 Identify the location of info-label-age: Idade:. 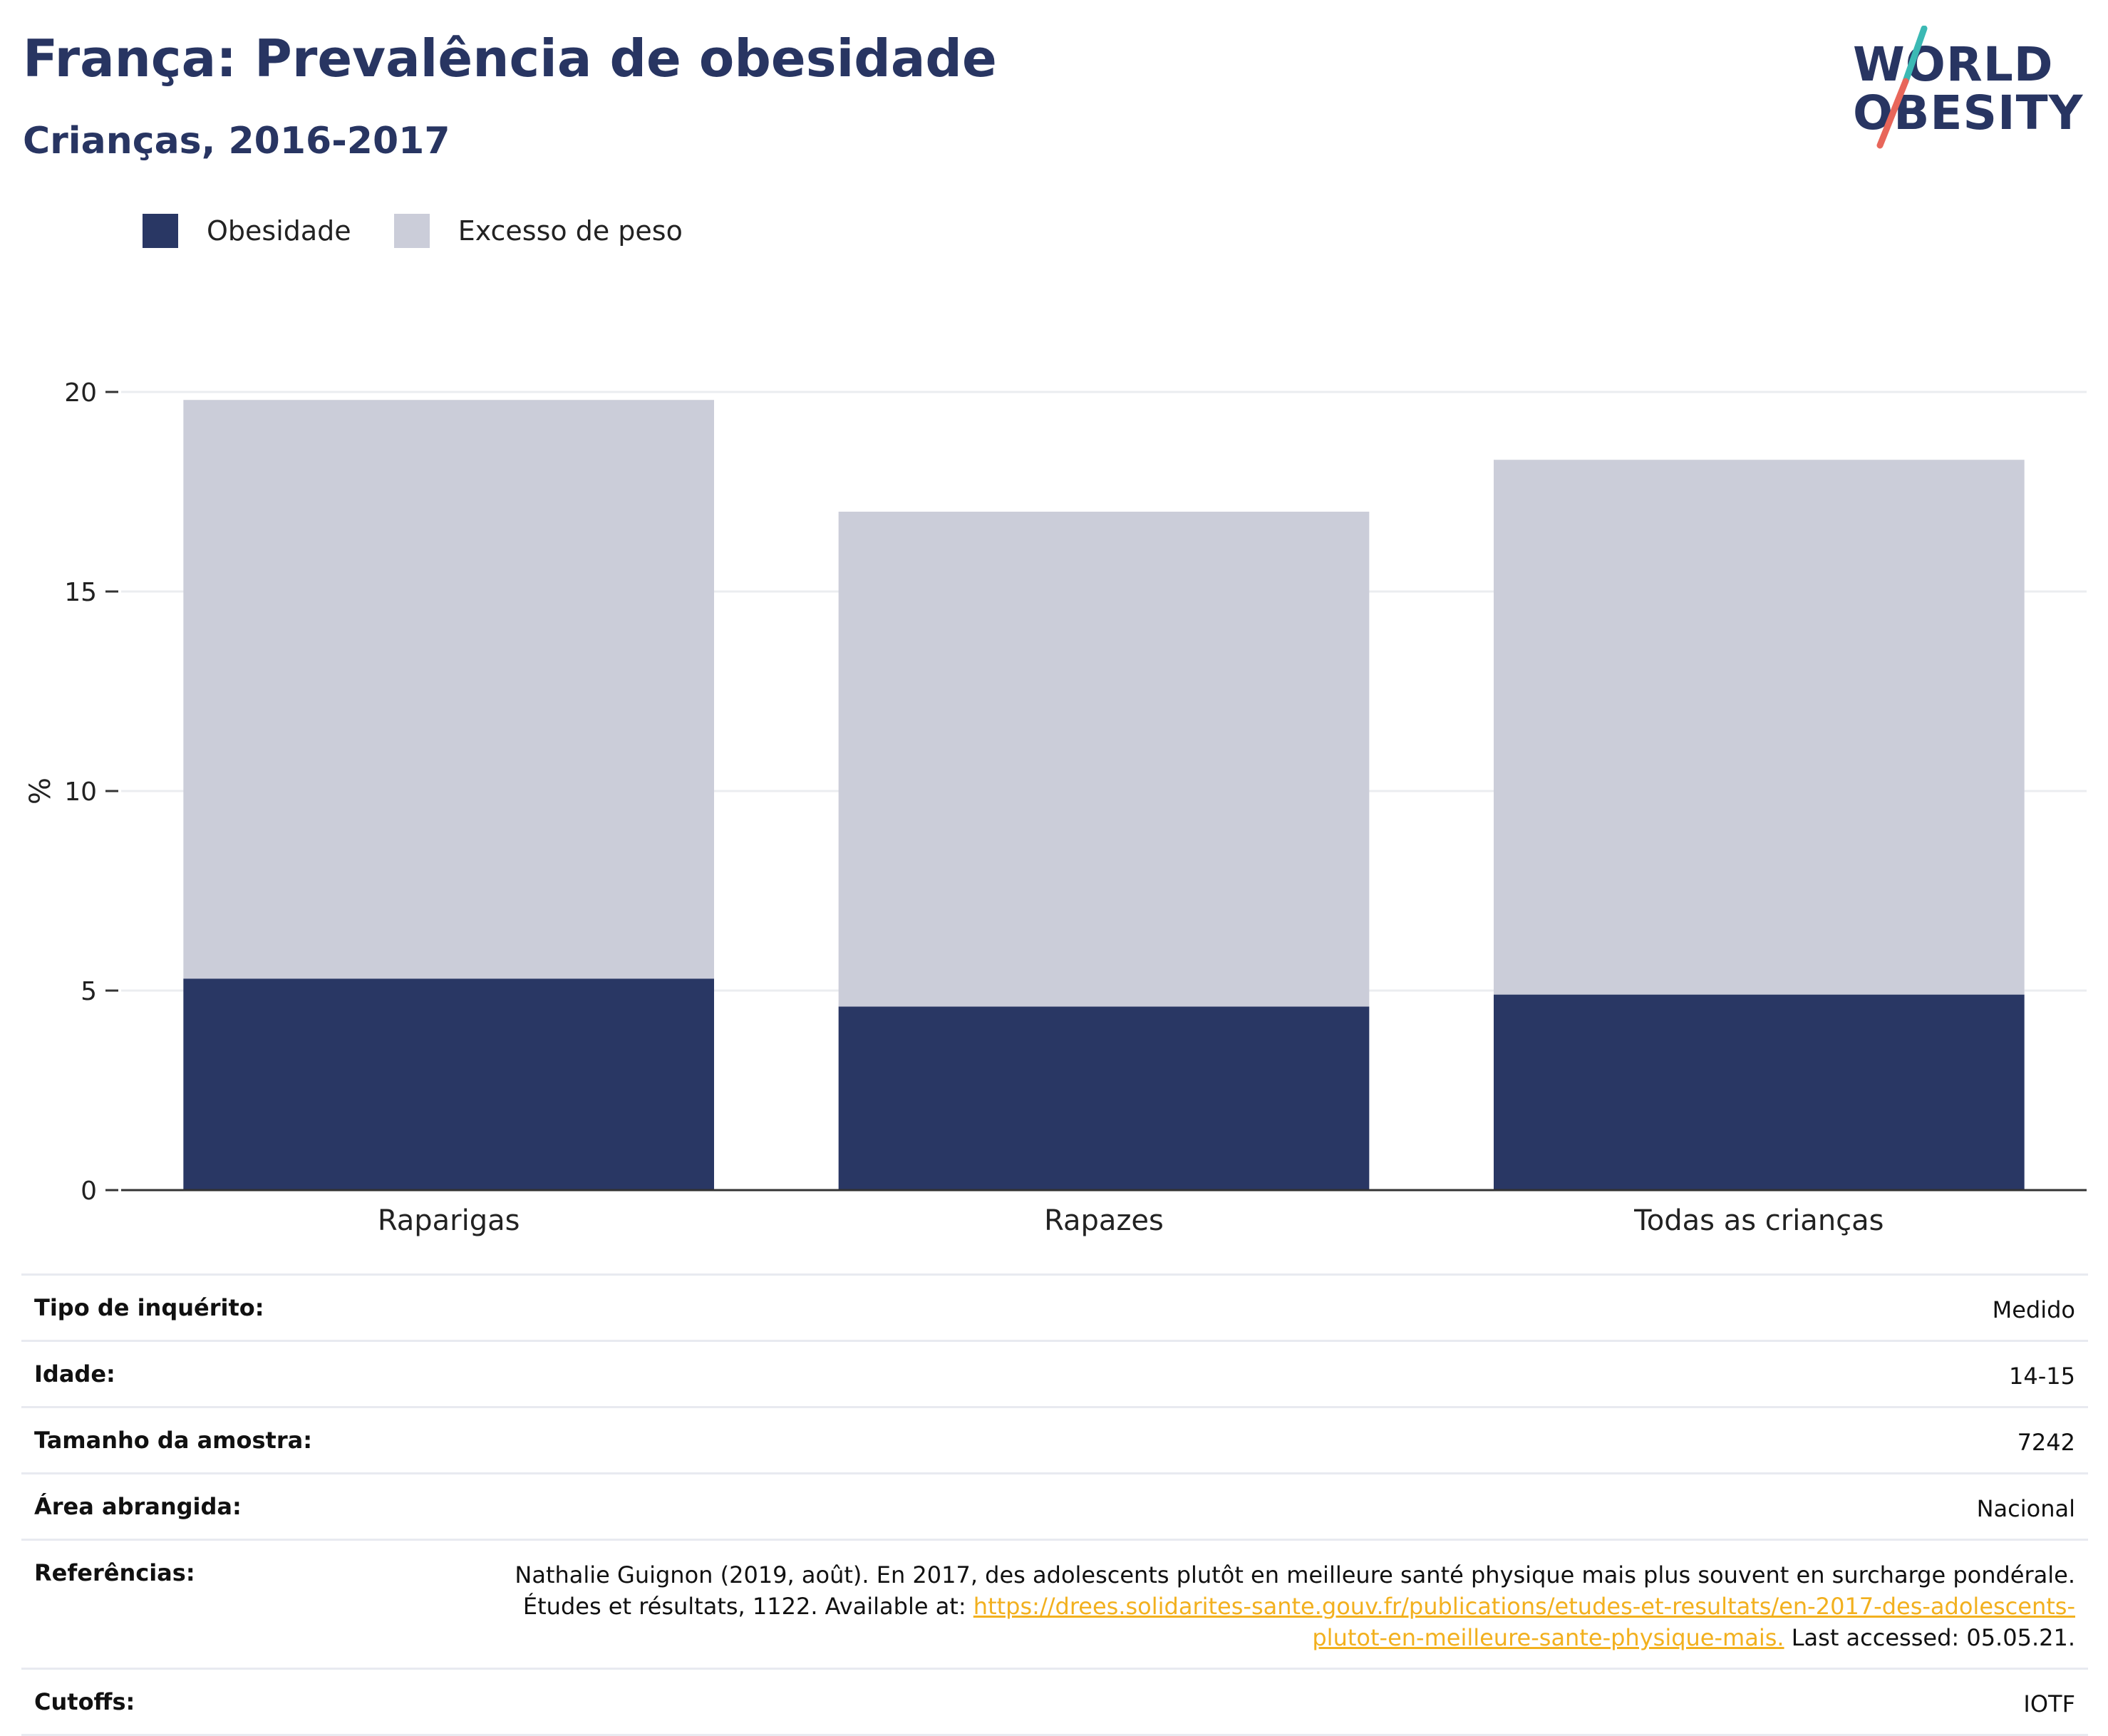
(248, 1374).